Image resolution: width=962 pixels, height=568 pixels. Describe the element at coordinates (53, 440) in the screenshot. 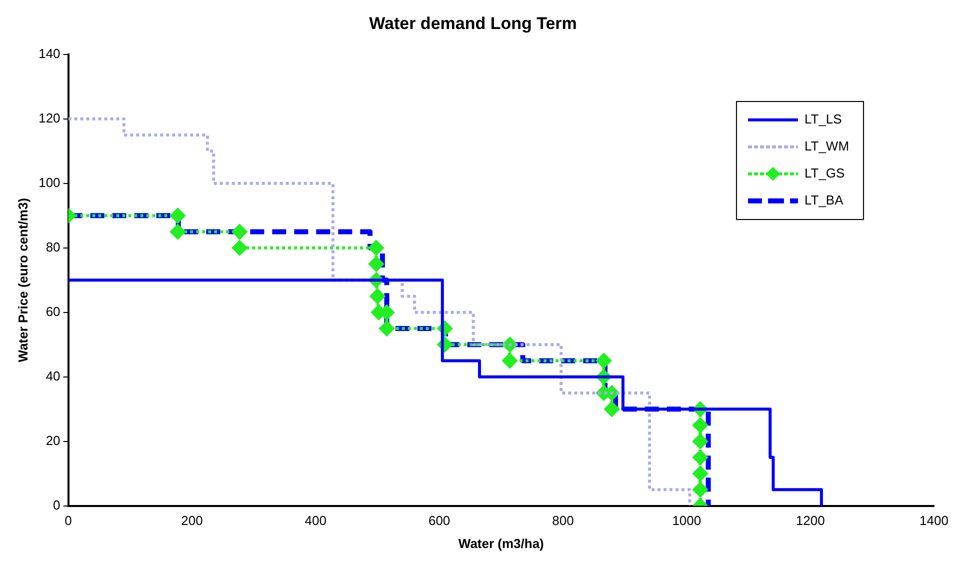

I see `y-tick-label: 20` at that location.